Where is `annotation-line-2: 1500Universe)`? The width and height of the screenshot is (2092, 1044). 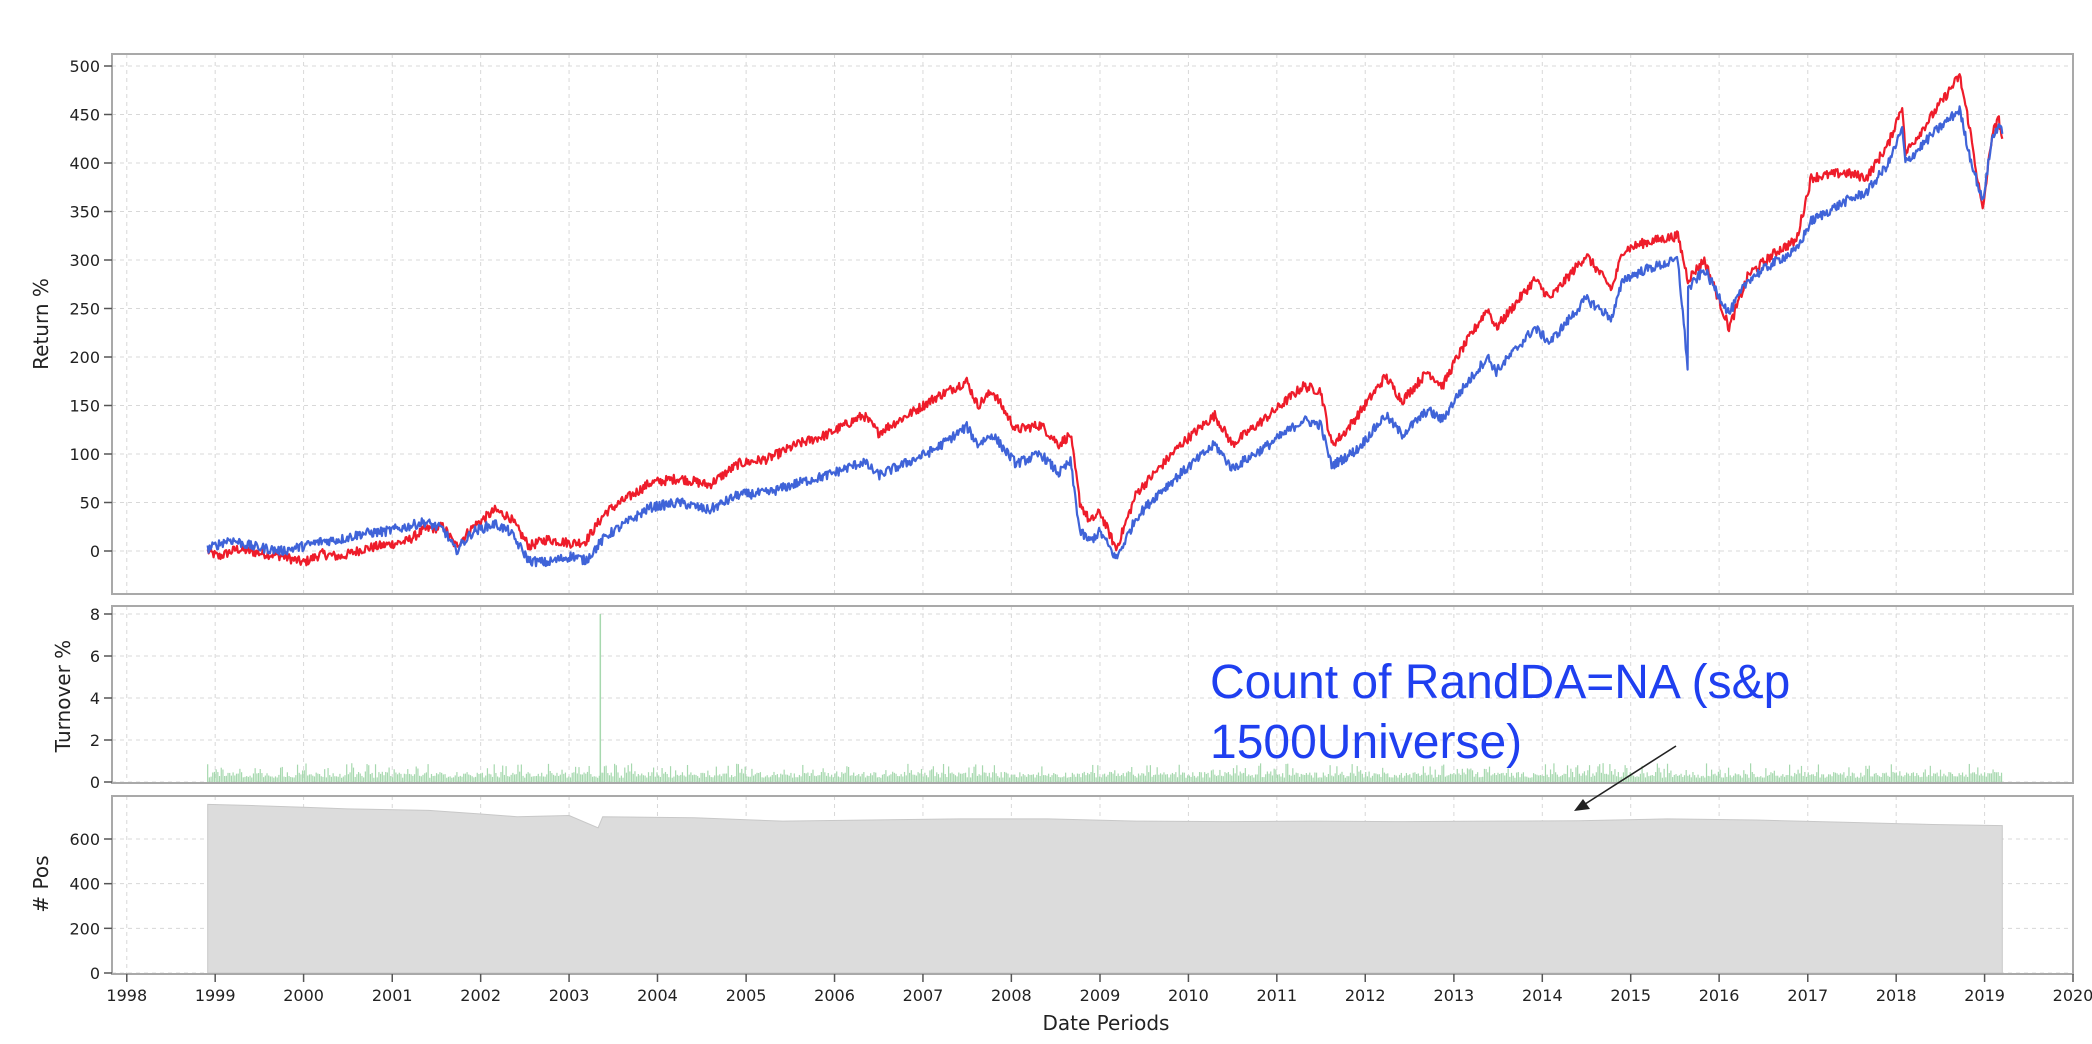
annotation-line-2: 1500Universe) is located at coordinates (1366, 742).